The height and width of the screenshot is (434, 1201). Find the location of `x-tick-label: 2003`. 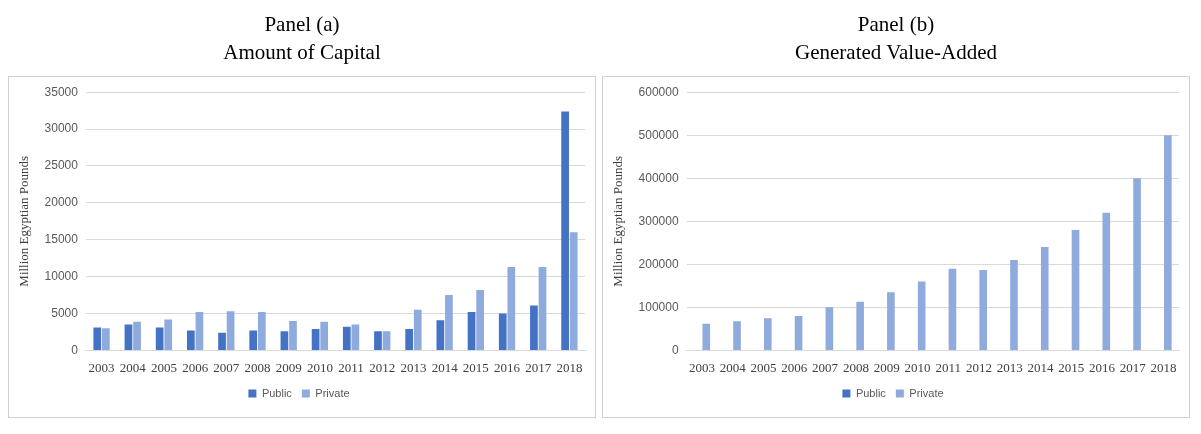

x-tick-label: 2003 is located at coordinates (101, 367).